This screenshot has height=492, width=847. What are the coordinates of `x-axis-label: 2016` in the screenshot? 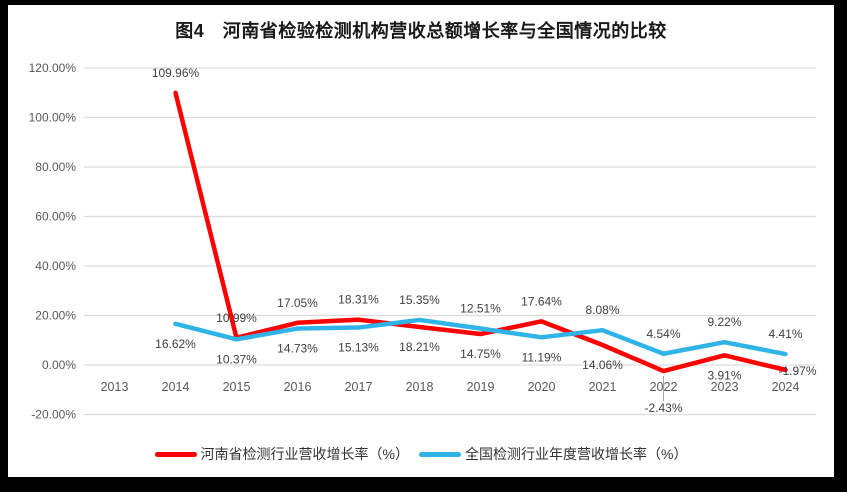 It's located at (298, 387).